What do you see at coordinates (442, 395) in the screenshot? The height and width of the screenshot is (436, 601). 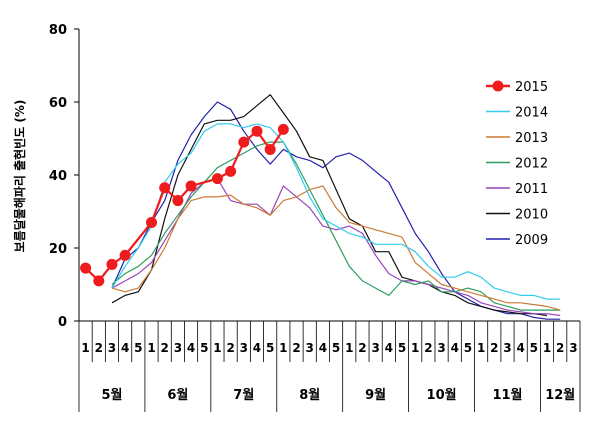 I see `x-month-label: 10월` at bounding box center [442, 395].